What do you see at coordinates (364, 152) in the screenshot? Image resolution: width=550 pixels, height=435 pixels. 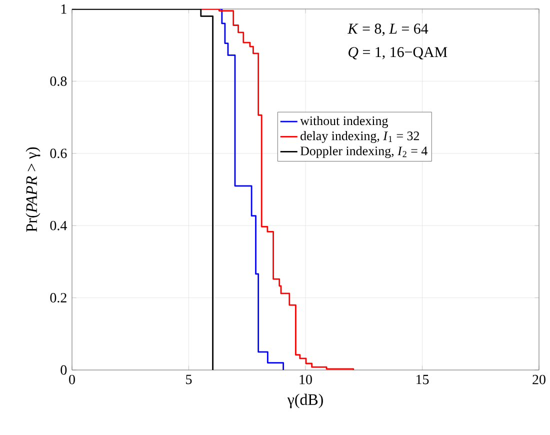 I see `legend-label: Doppler indexing, I$_{2}$ = 4` at bounding box center [364, 152].